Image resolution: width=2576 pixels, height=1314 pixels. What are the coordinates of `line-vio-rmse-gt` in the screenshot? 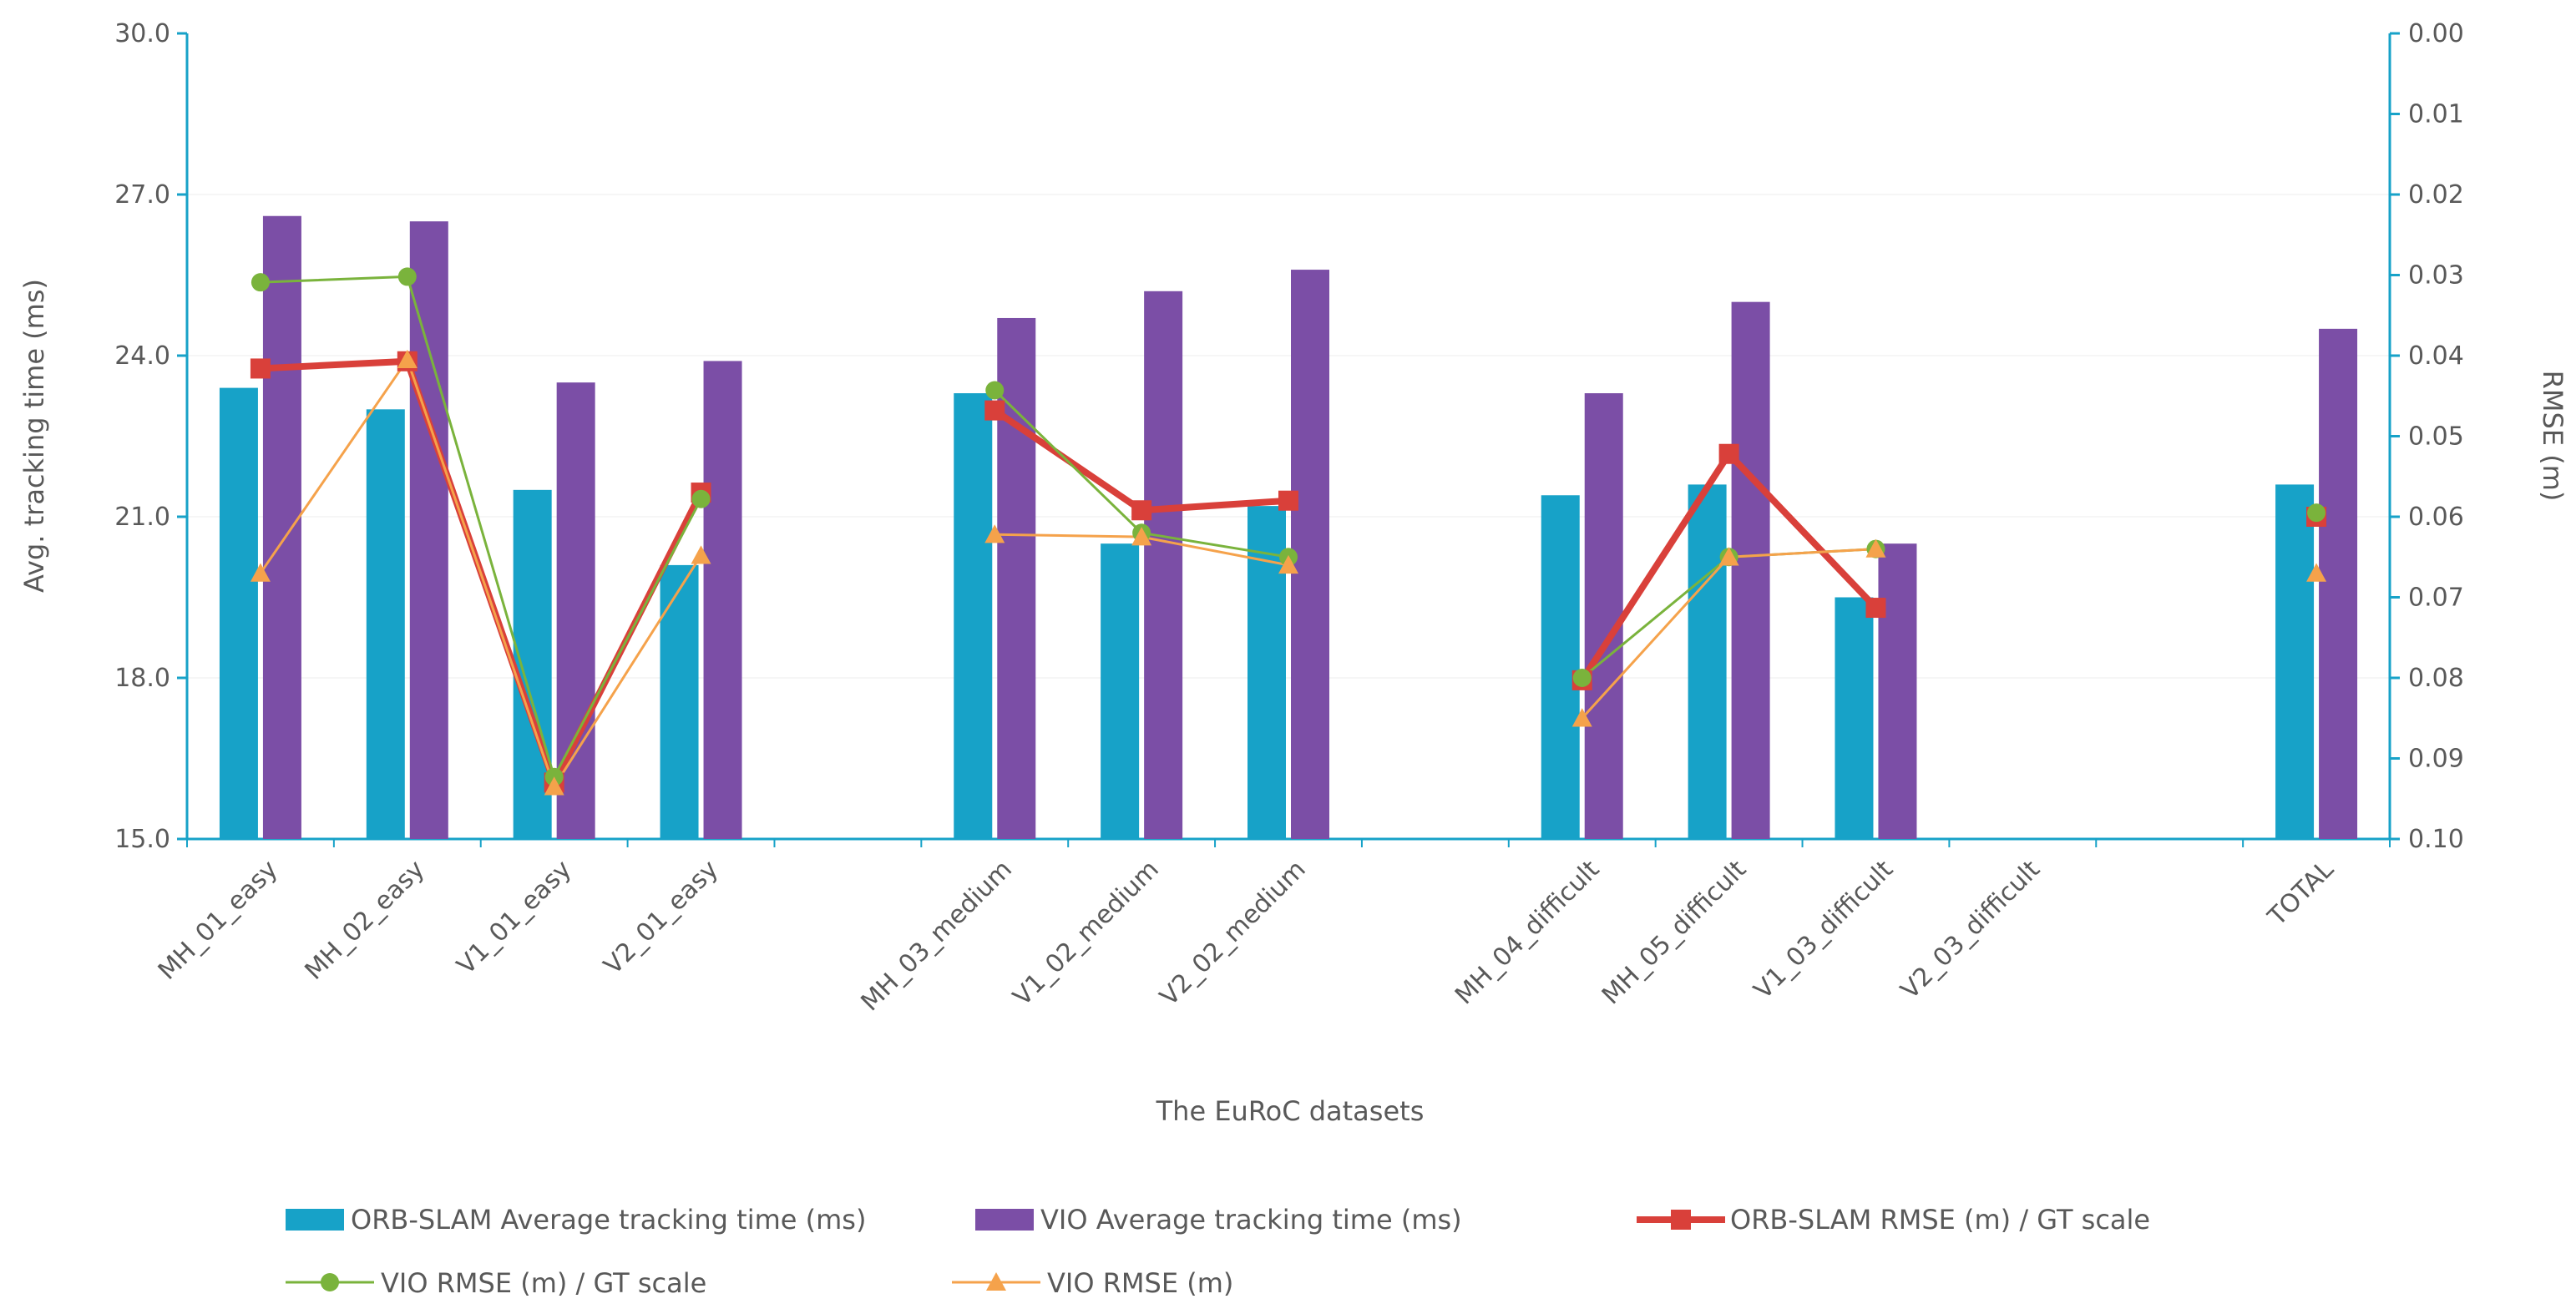 It's located at (481, 527).